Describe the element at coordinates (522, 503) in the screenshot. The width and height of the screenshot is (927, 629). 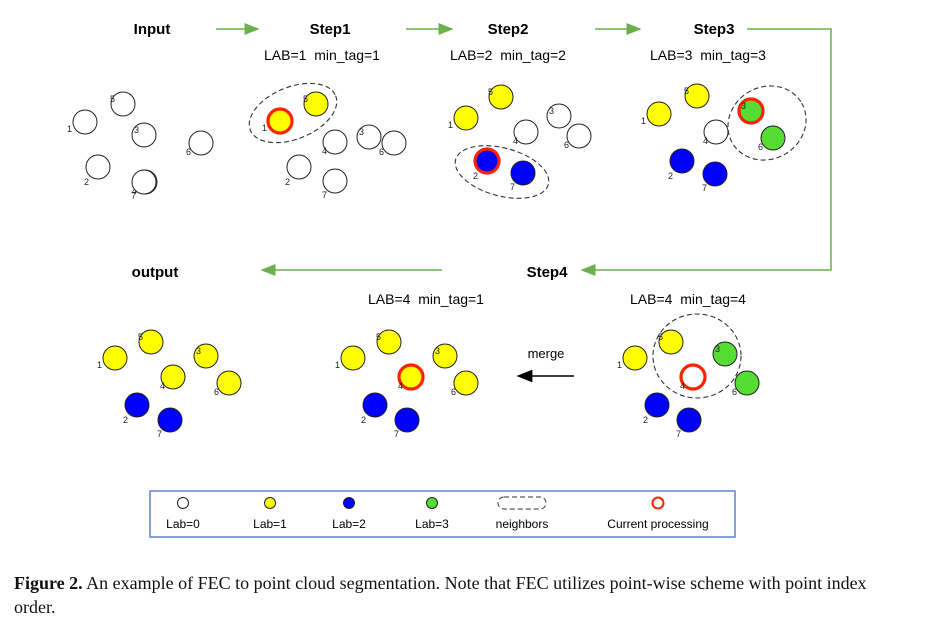
I see `legend-neighbors-symbol` at that location.